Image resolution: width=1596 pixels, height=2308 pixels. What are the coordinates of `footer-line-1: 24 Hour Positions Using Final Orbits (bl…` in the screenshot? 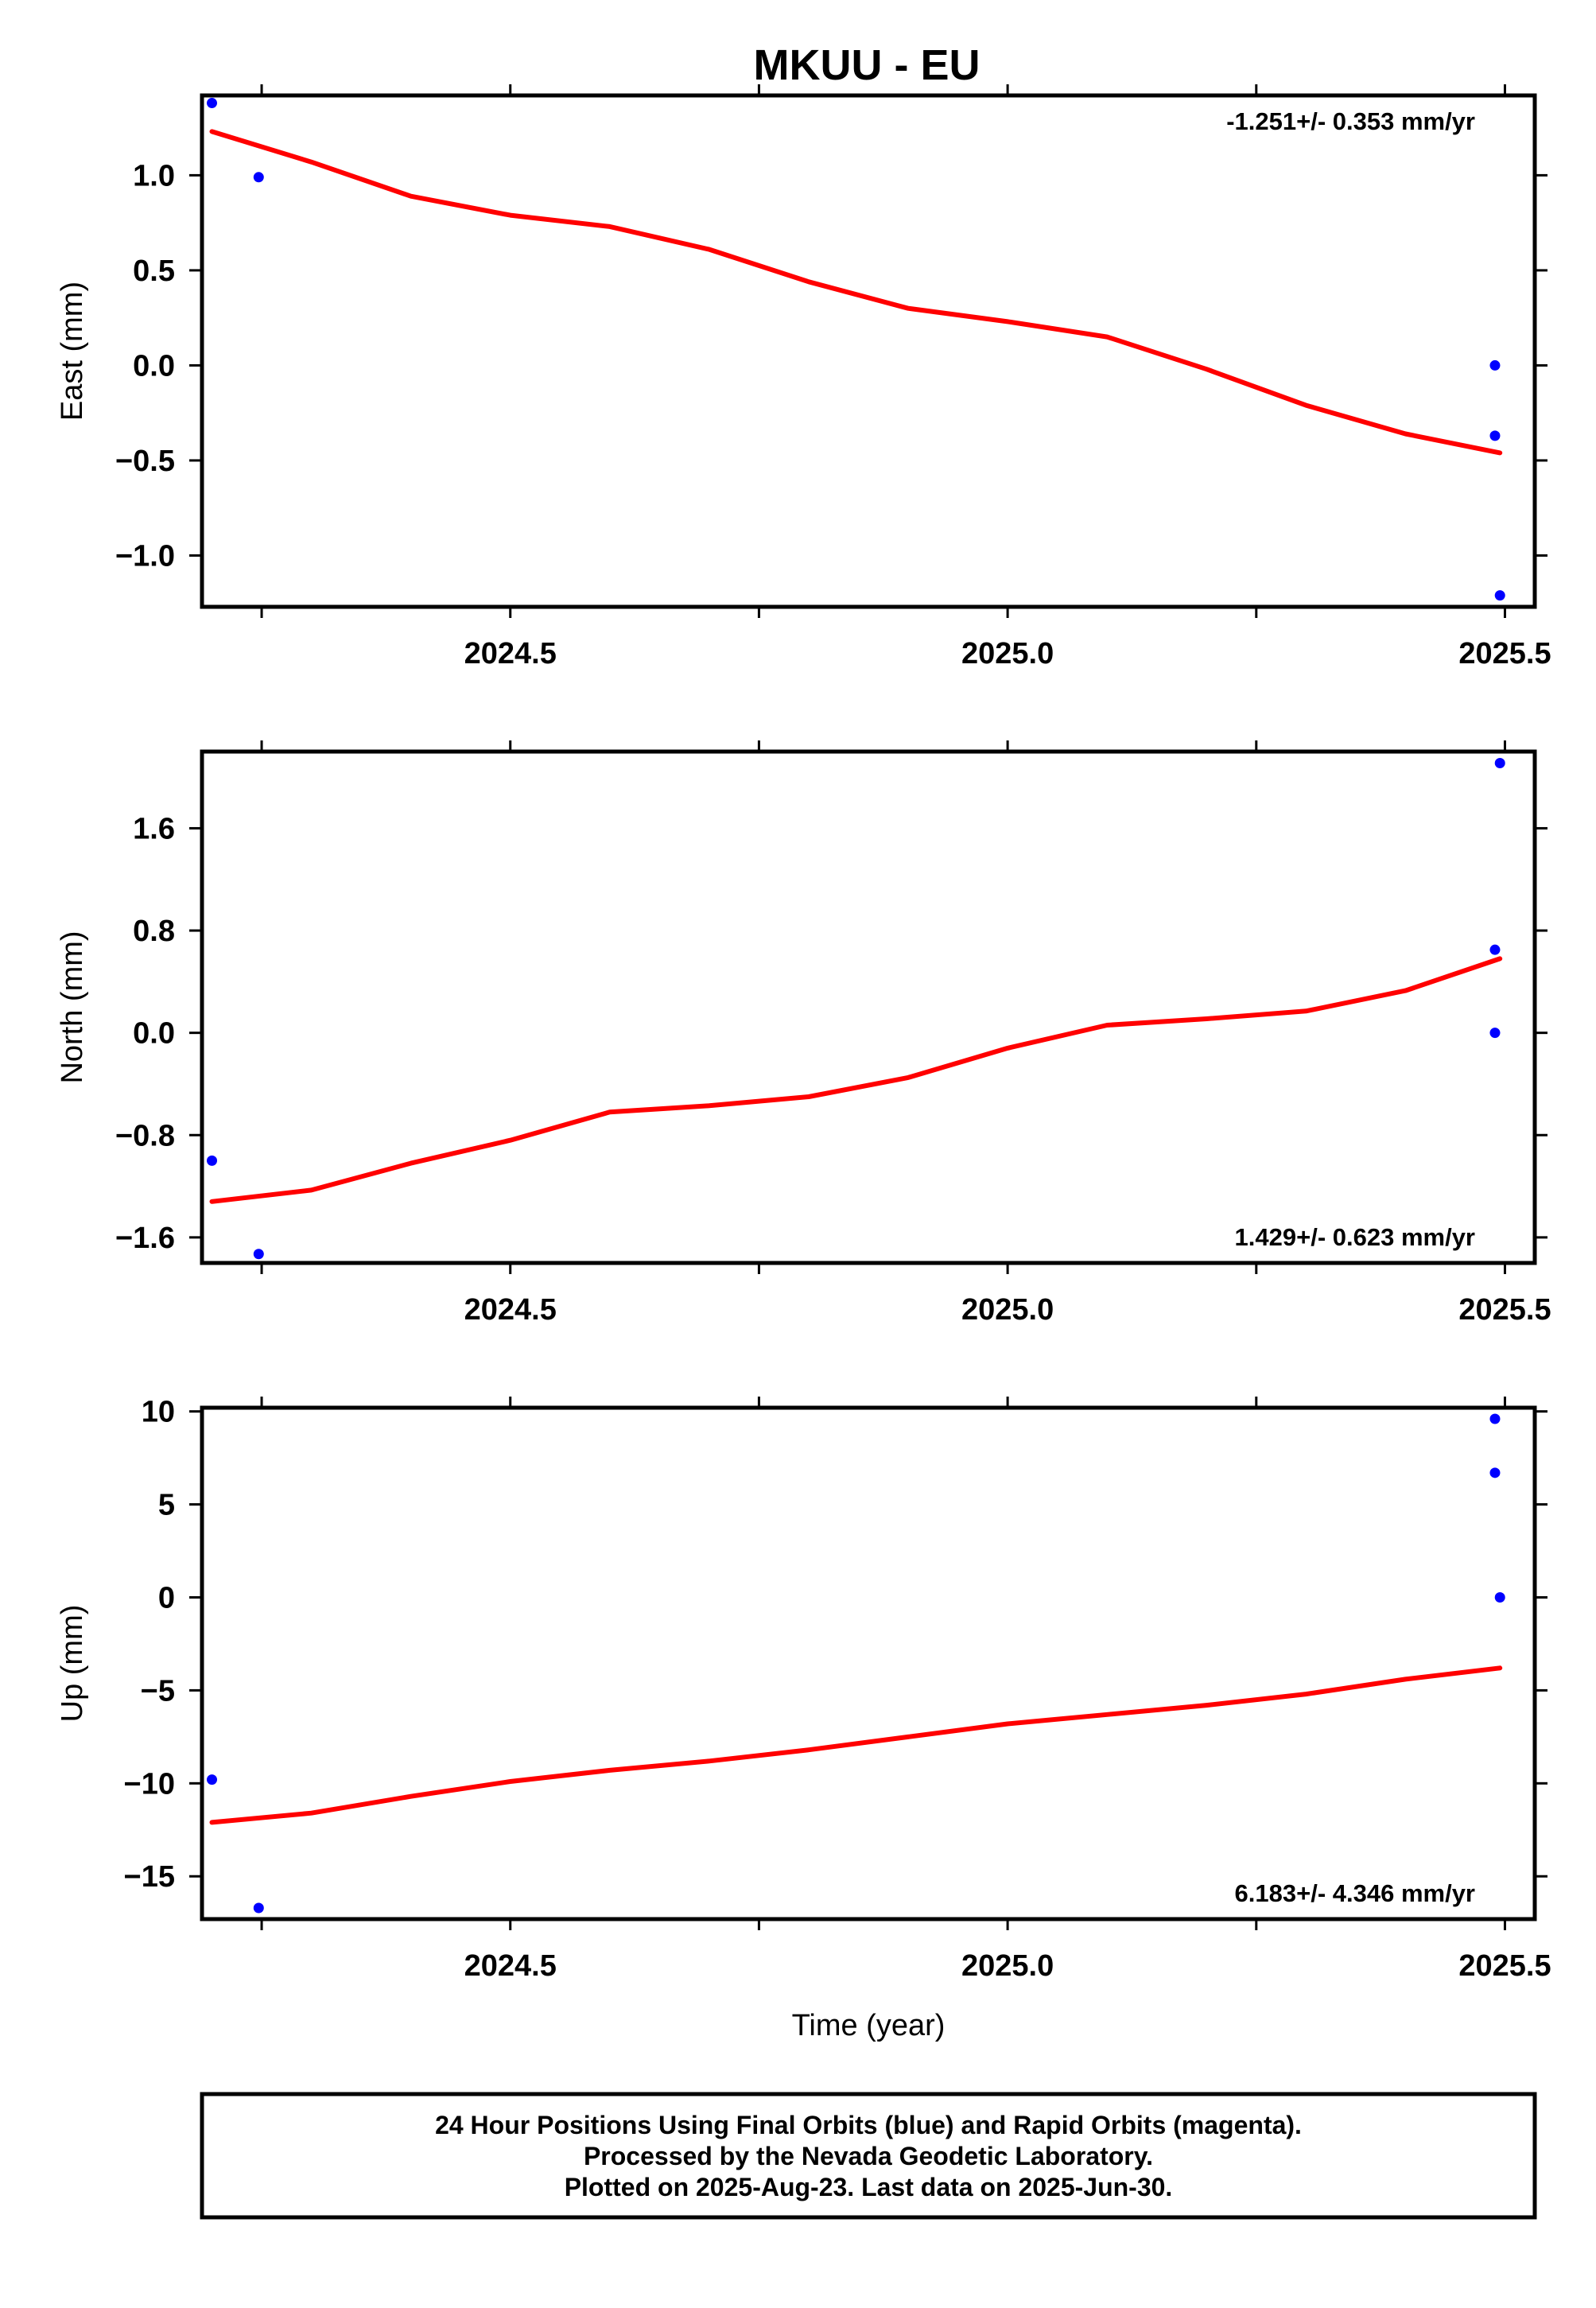 It's located at (868, 2125).